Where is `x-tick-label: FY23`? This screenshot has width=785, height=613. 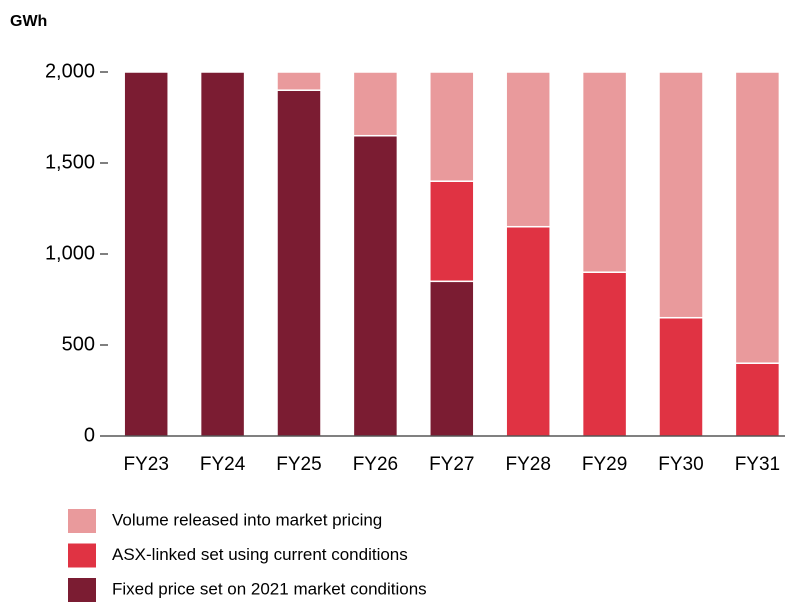
x-tick-label: FY23 is located at coordinates (145, 464).